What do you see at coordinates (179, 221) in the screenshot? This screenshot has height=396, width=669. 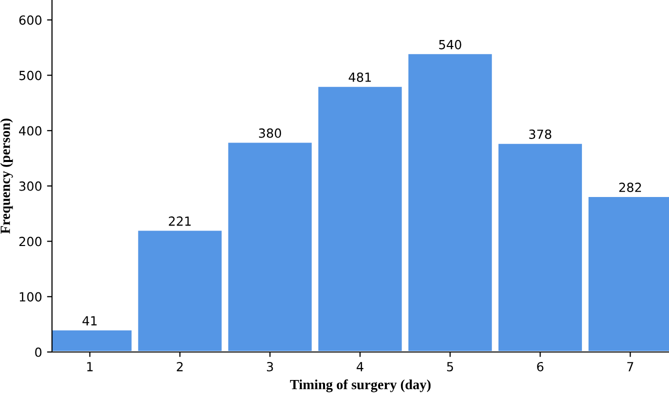 I see `data-label: 221` at bounding box center [179, 221].